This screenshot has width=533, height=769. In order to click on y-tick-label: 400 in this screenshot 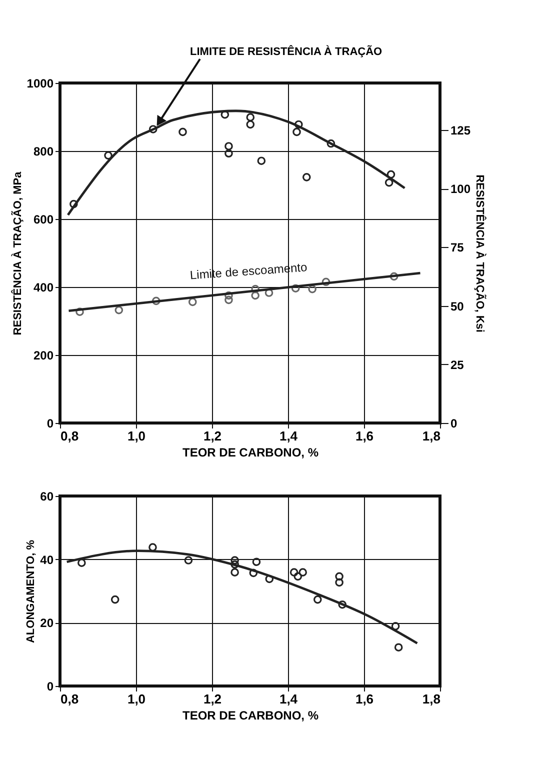, I will do `click(43, 287)`.